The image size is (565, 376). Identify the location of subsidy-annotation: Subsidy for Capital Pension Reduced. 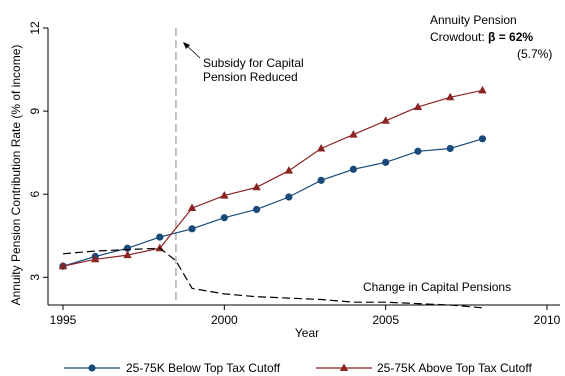
(243, 63).